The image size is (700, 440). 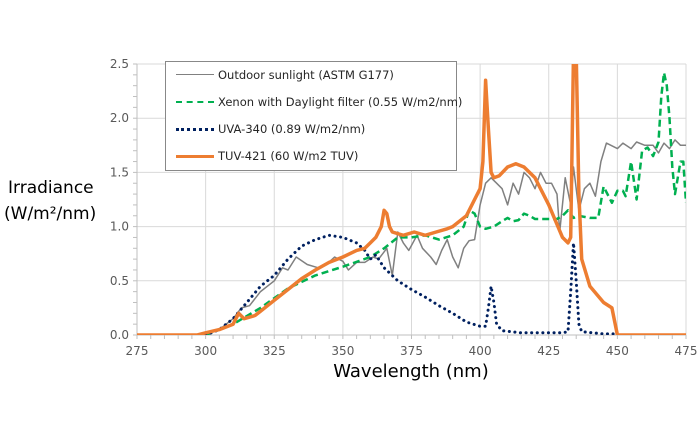 What do you see at coordinates (548, 351) in the screenshot?
I see `x-tick-label: 425` at bounding box center [548, 351].